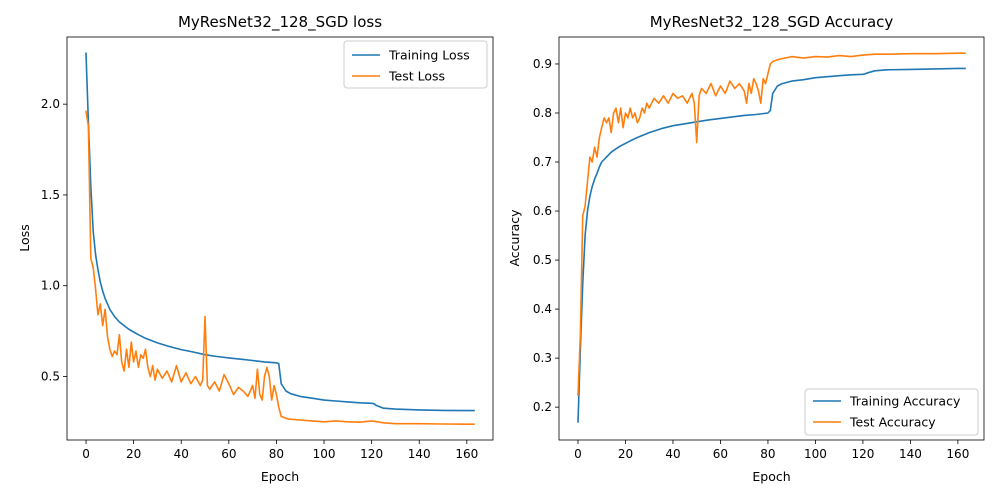 Image resolution: width=1000 pixels, height=500 pixels. What do you see at coordinates (228, 454) in the screenshot?
I see `loss-x-tick-label: 60` at bounding box center [228, 454].